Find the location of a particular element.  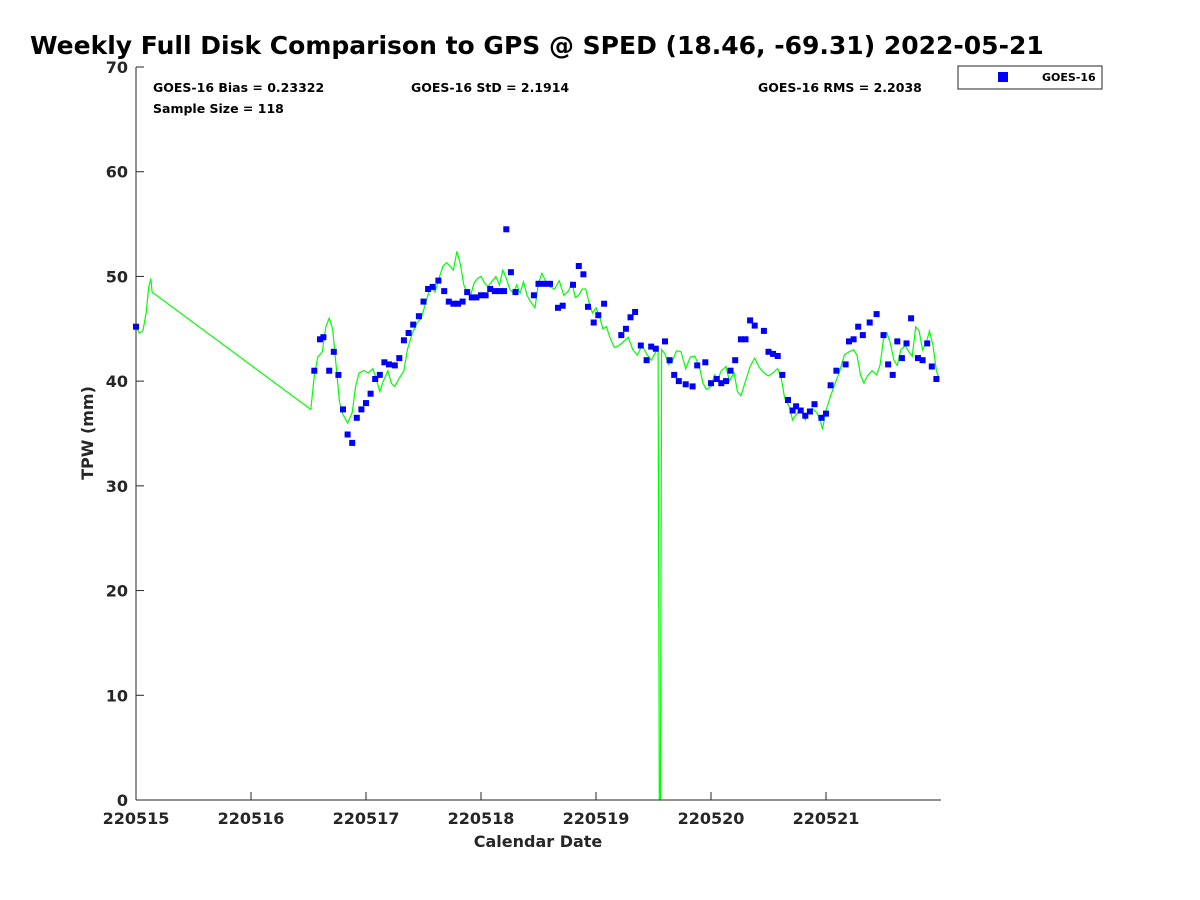

y-tick-label: 50 is located at coordinates (117, 276).